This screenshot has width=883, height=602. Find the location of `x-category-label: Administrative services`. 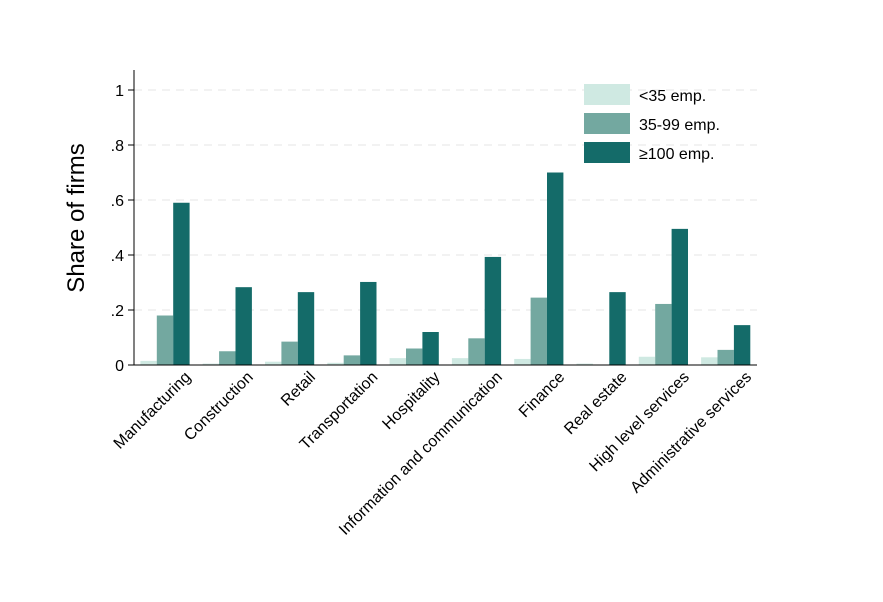

x-category-label: Administrative services is located at coordinates (691, 433).